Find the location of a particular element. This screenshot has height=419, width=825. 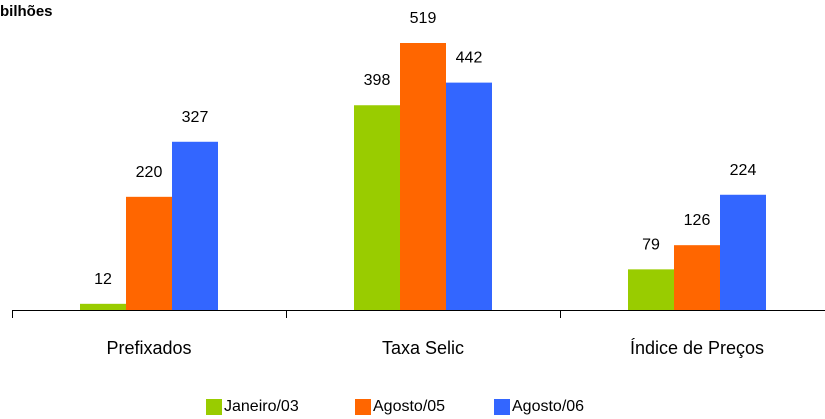

legend-label-agosto-06: Agosto/06 is located at coordinates (548, 406).